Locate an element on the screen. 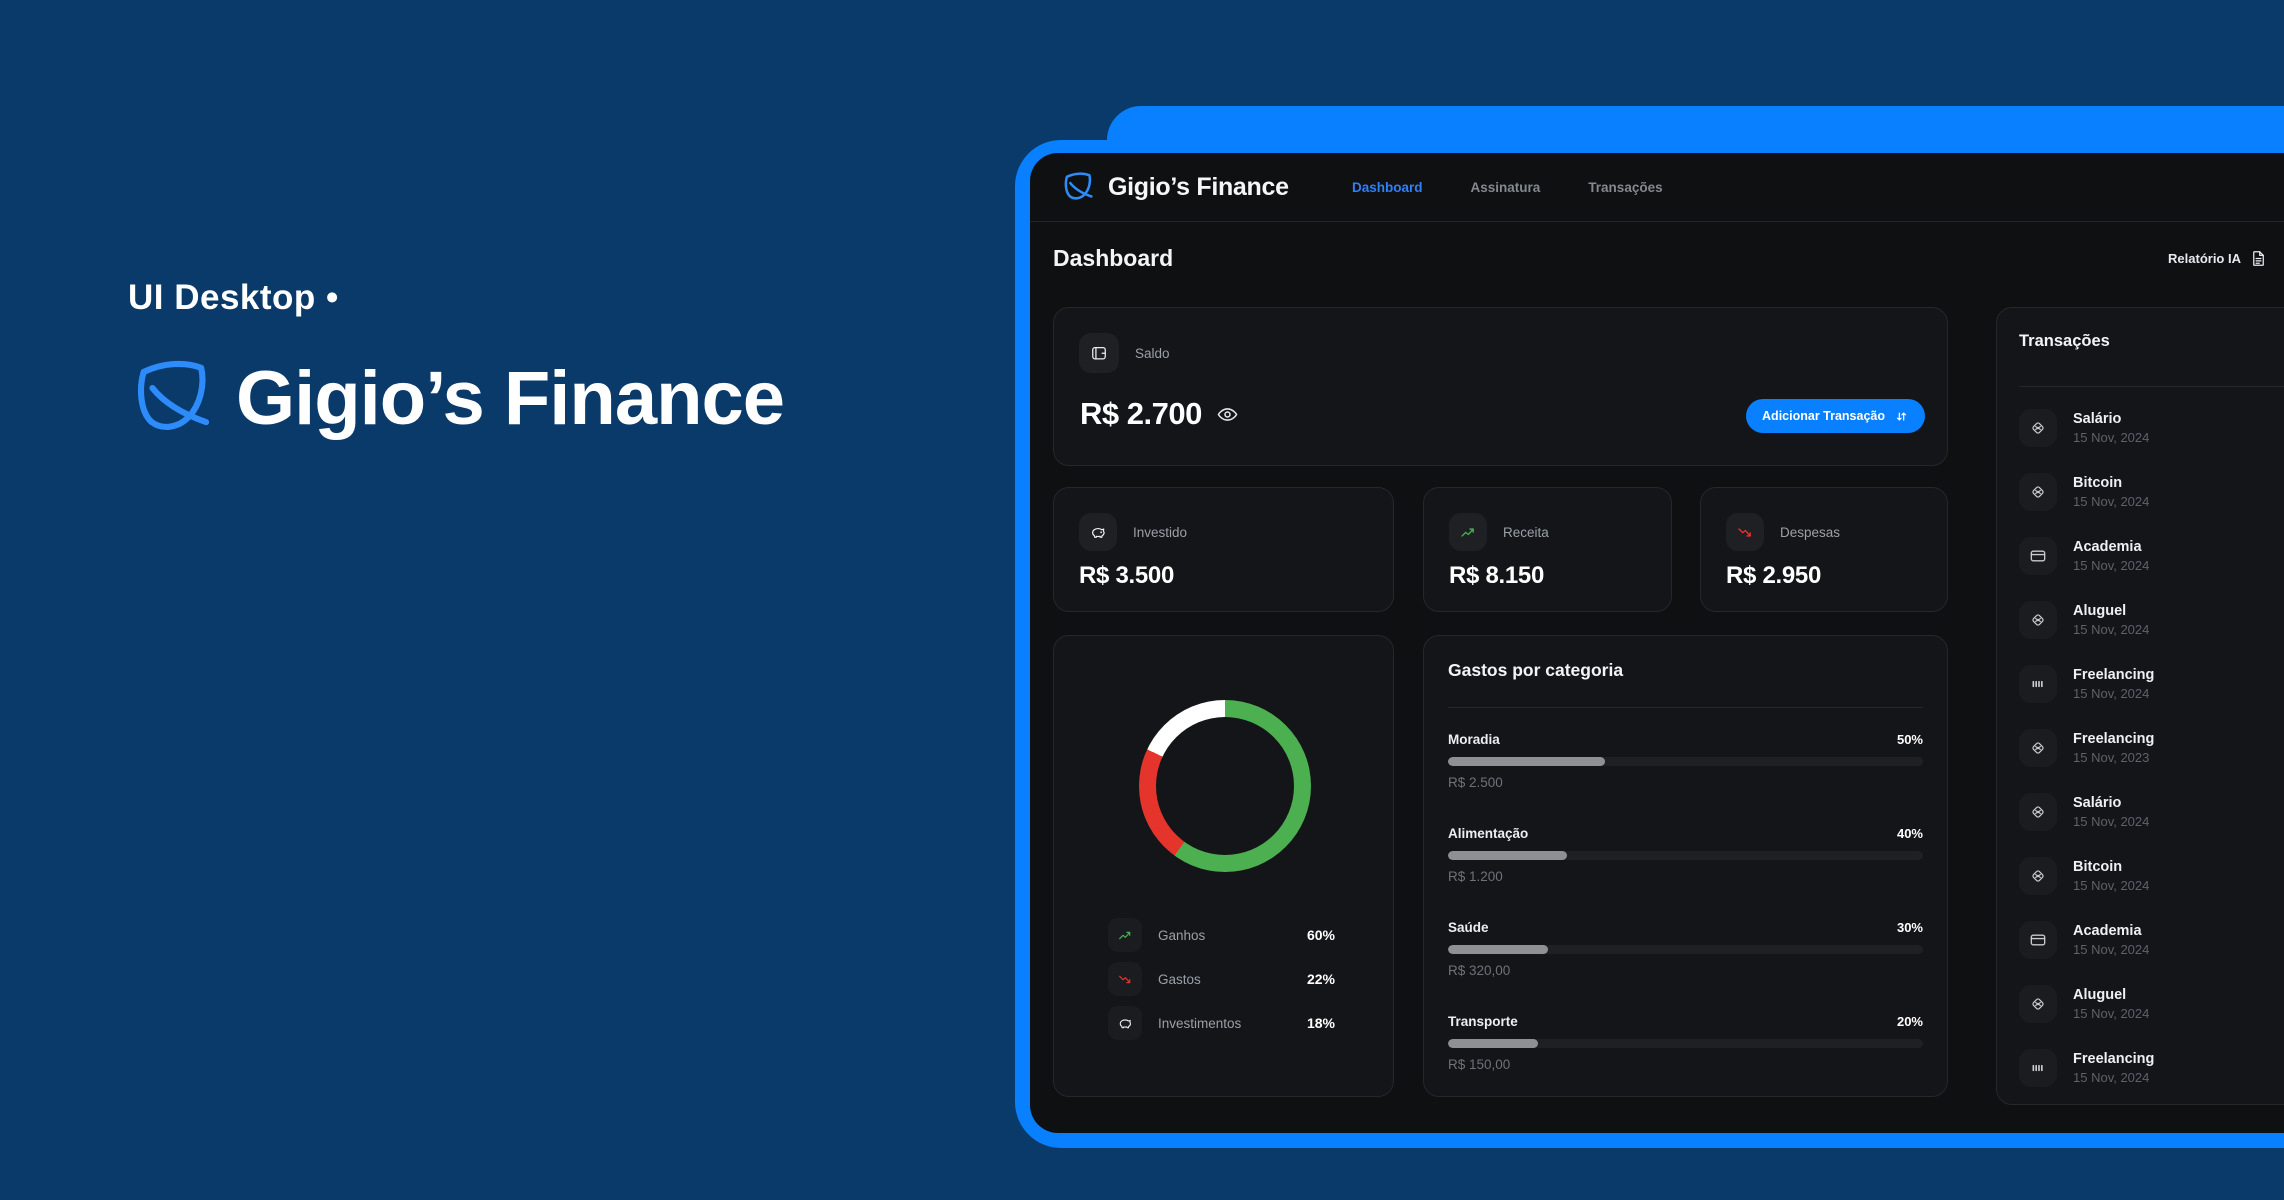 The image size is (2284, 1200). legend-row-gastos: Gastos 22% is located at coordinates (1221, 979).